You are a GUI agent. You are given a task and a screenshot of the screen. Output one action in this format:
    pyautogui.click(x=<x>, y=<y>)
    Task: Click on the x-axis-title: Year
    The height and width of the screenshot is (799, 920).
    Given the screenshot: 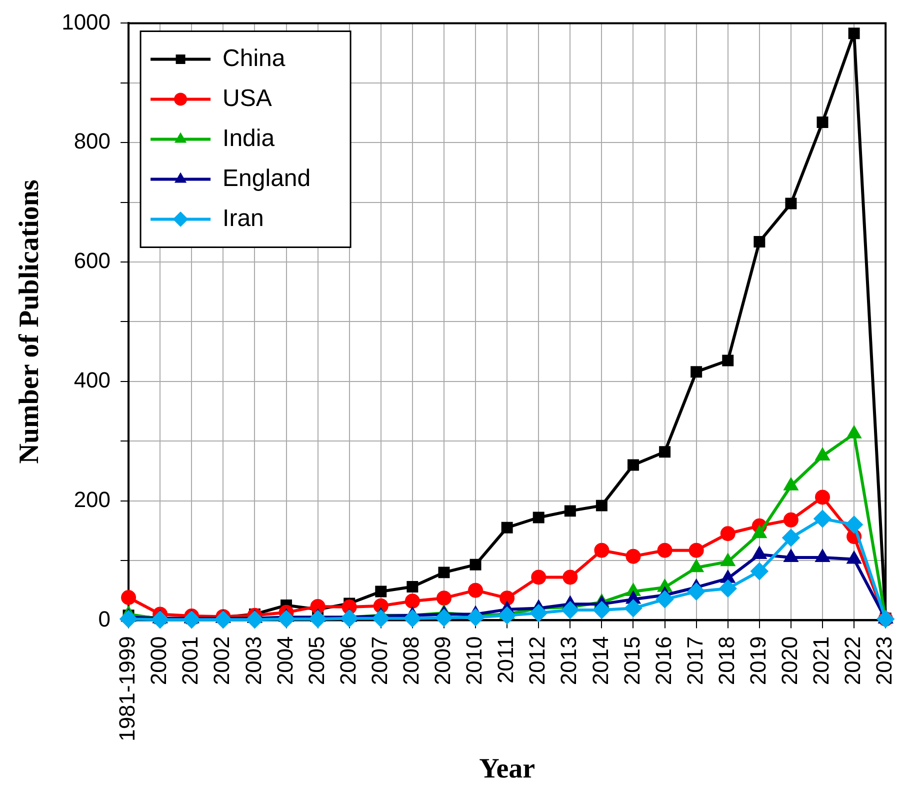 What is the action you would take?
    pyautogui.click(x=507, y=768)
    